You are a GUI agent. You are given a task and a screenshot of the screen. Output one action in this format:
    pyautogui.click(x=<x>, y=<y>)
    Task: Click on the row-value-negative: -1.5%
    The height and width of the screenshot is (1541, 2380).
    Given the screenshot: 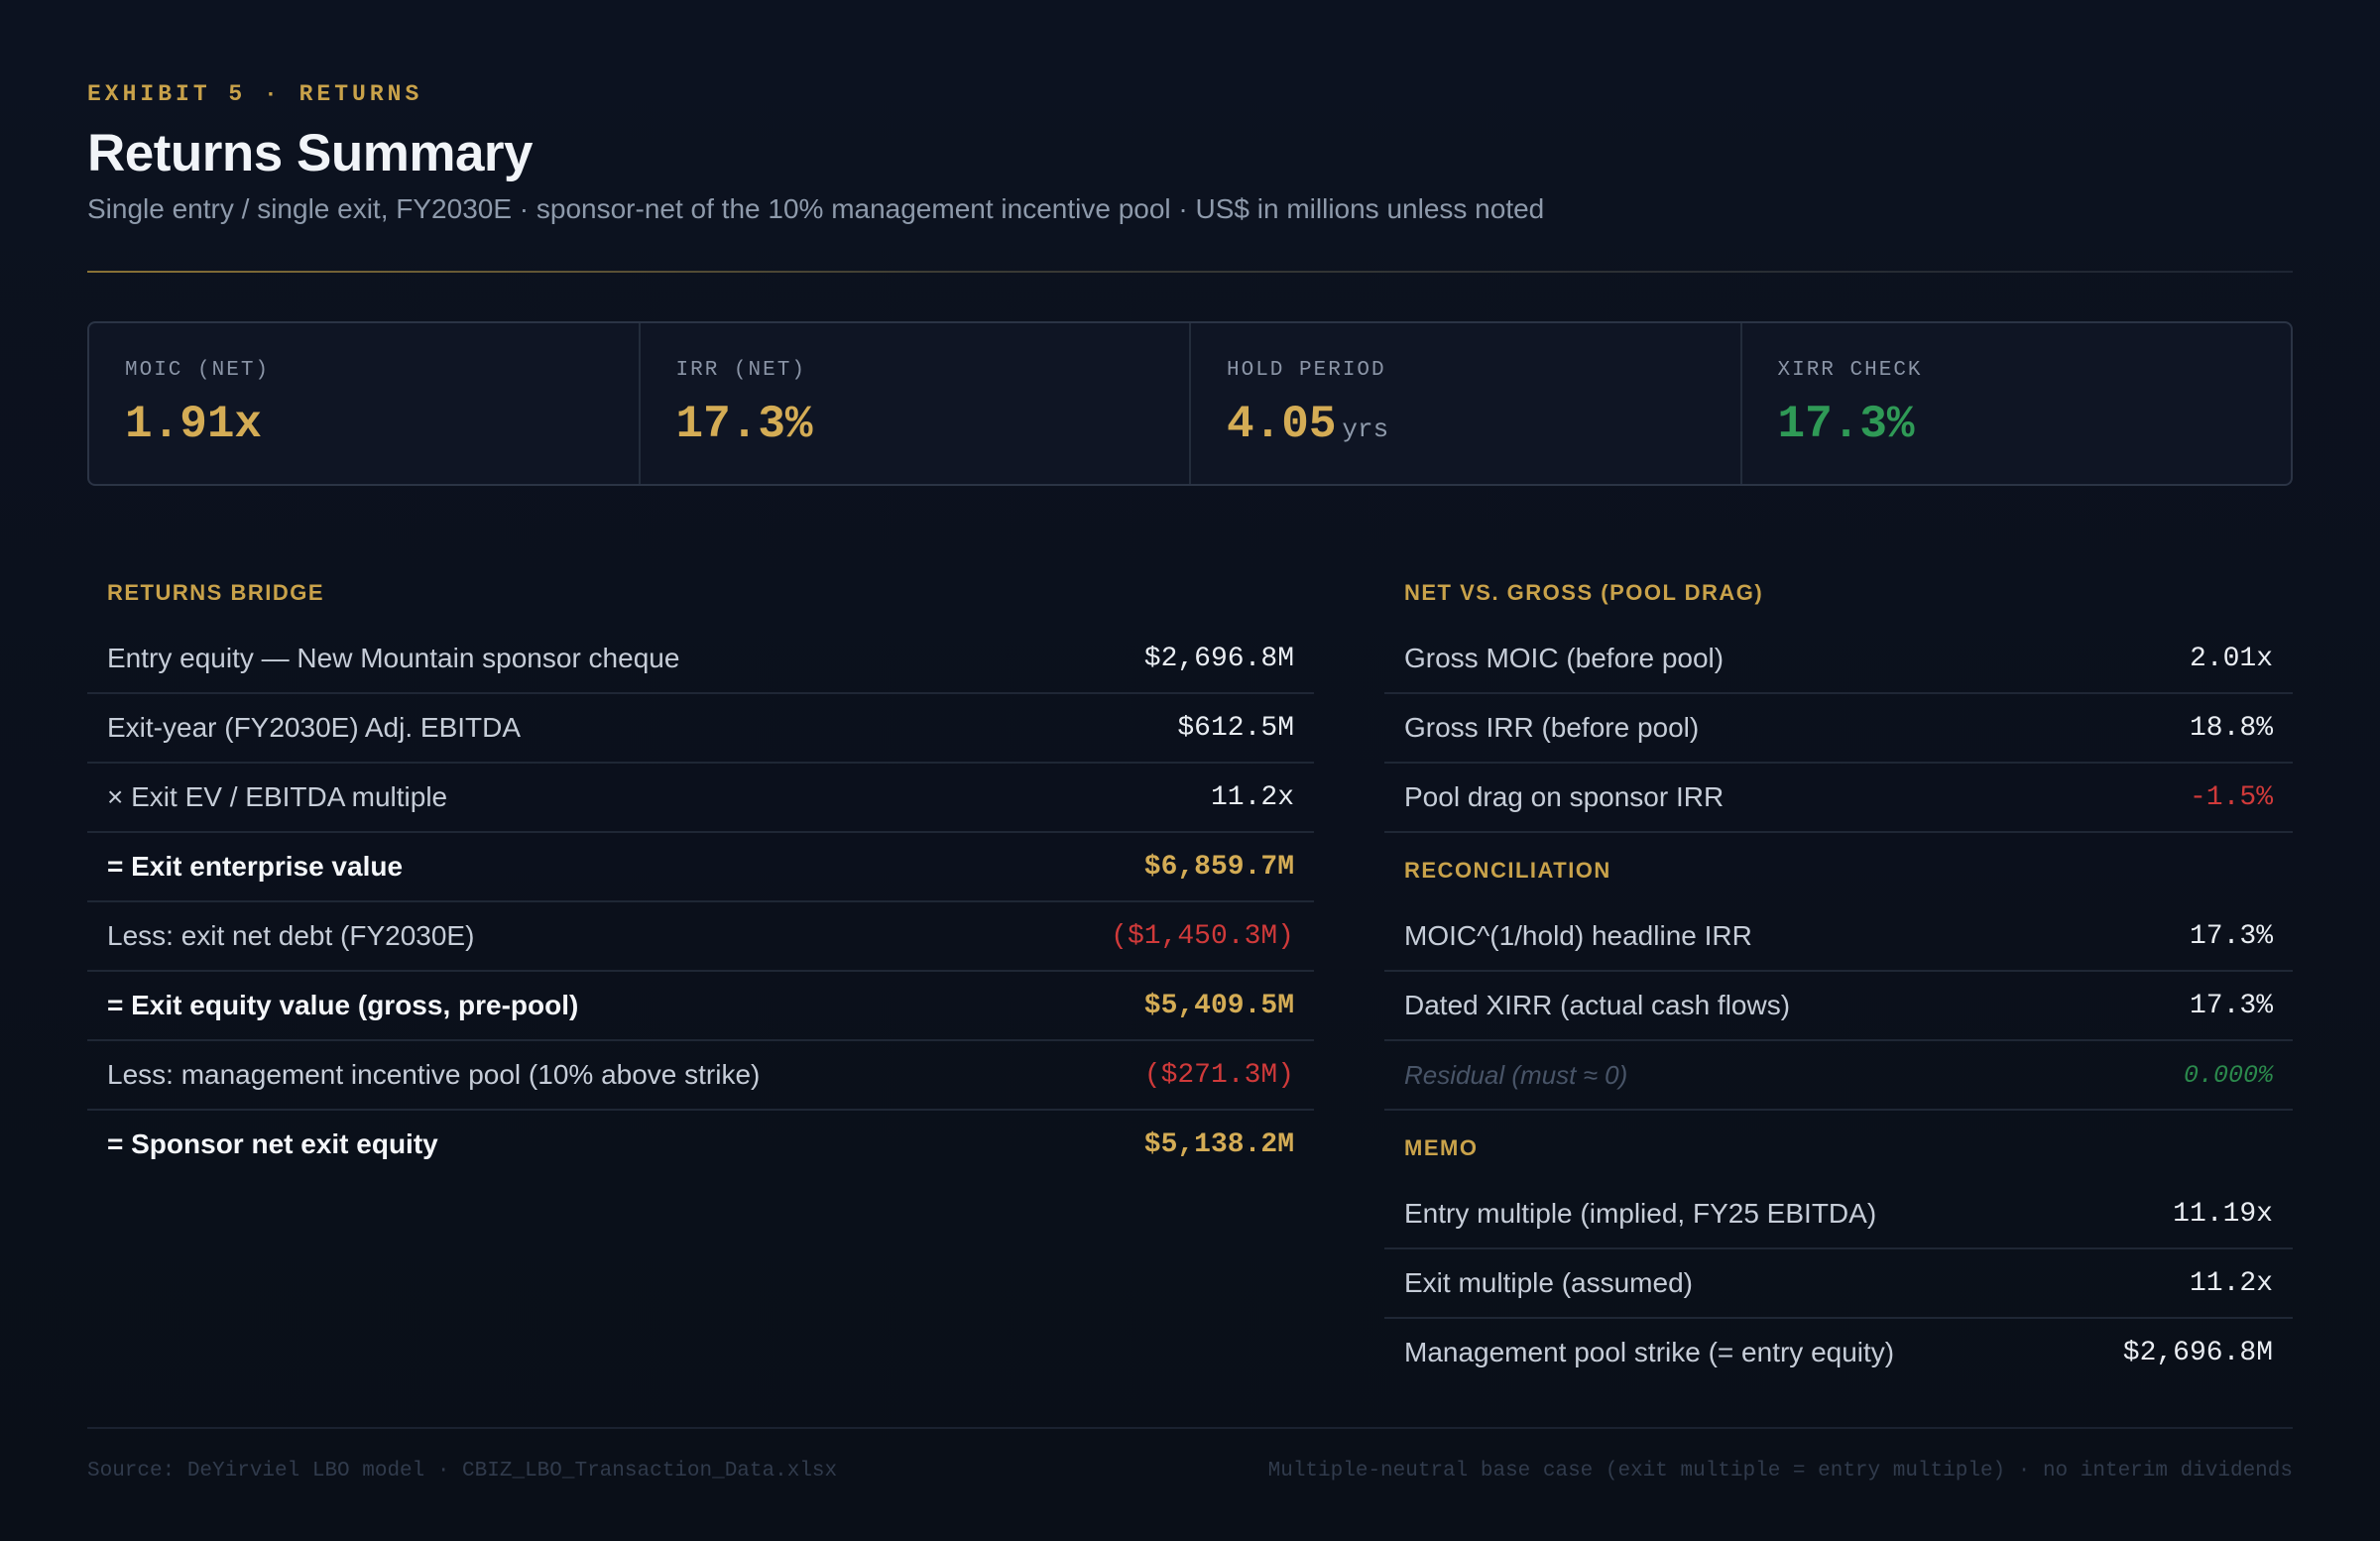 What is the action you would take?
    pyautogui.click(x=2231, y=797)
    